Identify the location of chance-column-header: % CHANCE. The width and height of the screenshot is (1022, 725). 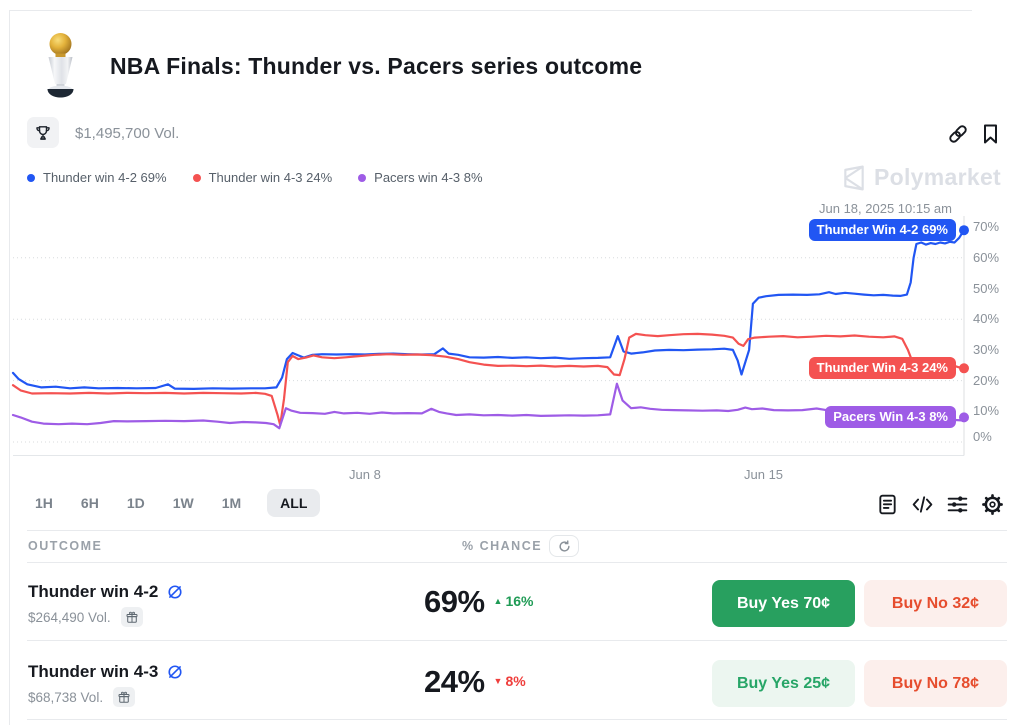
(502, 546).